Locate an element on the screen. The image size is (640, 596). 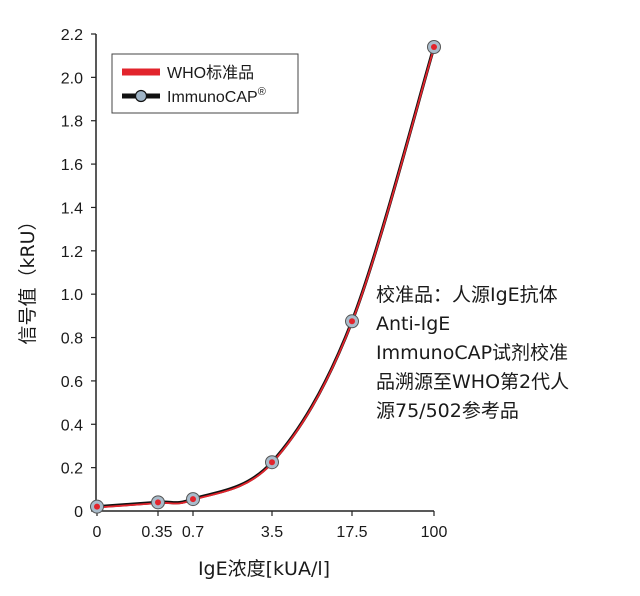
legend: WHO标准品 ImmunoCAP® is located at coordinates (205, 83).